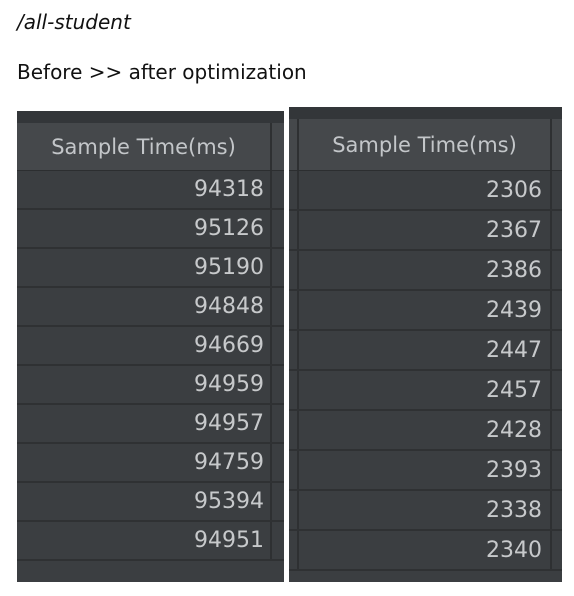 This screenshot has height=596, width=574. Describe the element at coordinates (425, 191) in the screenshot. I see `table-row: 2306` at that location.